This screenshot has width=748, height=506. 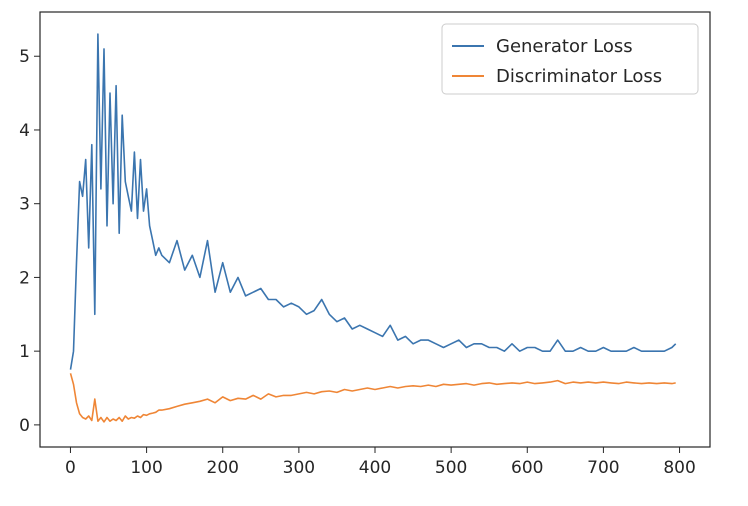 I want to click on y-tick-label: 0, so click(x=24, y=426).